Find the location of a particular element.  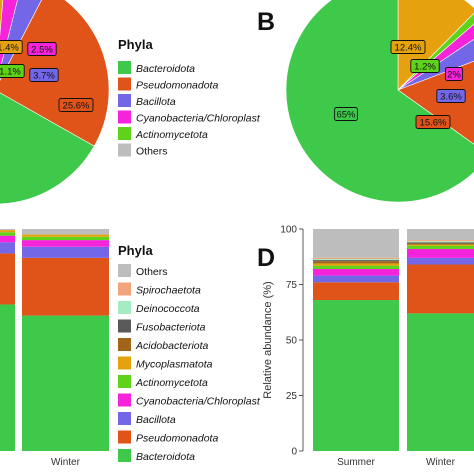

y-axis-label: Relative abundance (%) is located at coordinates (268, 339).